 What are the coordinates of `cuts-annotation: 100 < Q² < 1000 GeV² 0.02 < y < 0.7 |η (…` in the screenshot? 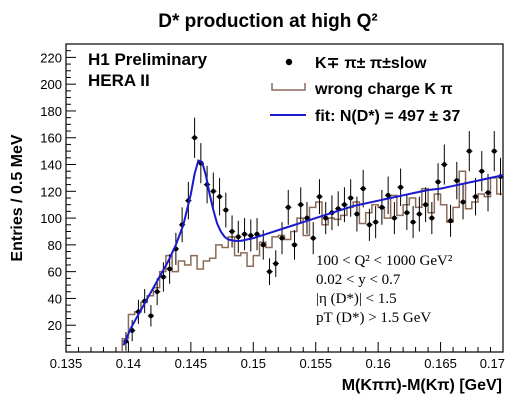 It's located at (384, 289).